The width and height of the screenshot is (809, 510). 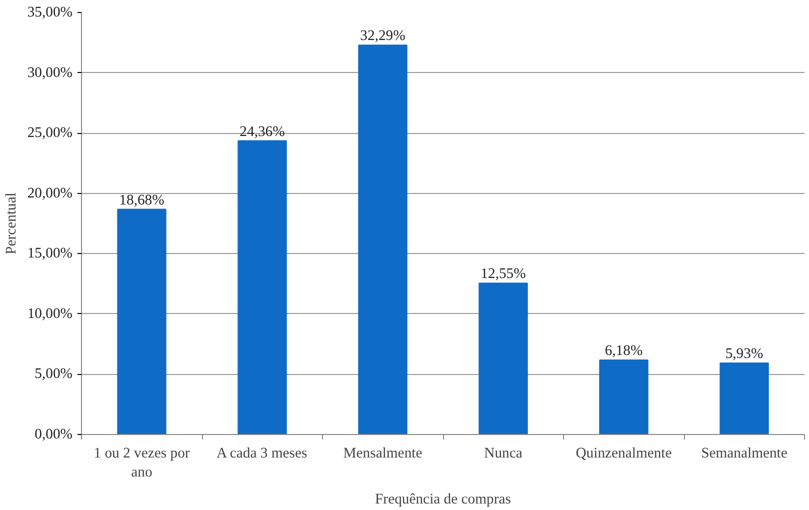 What do you see at coordinates (443, 500) in the screenshot?
I see `x-axis-title: Frequência de compras` at bounding box center [443, 500].